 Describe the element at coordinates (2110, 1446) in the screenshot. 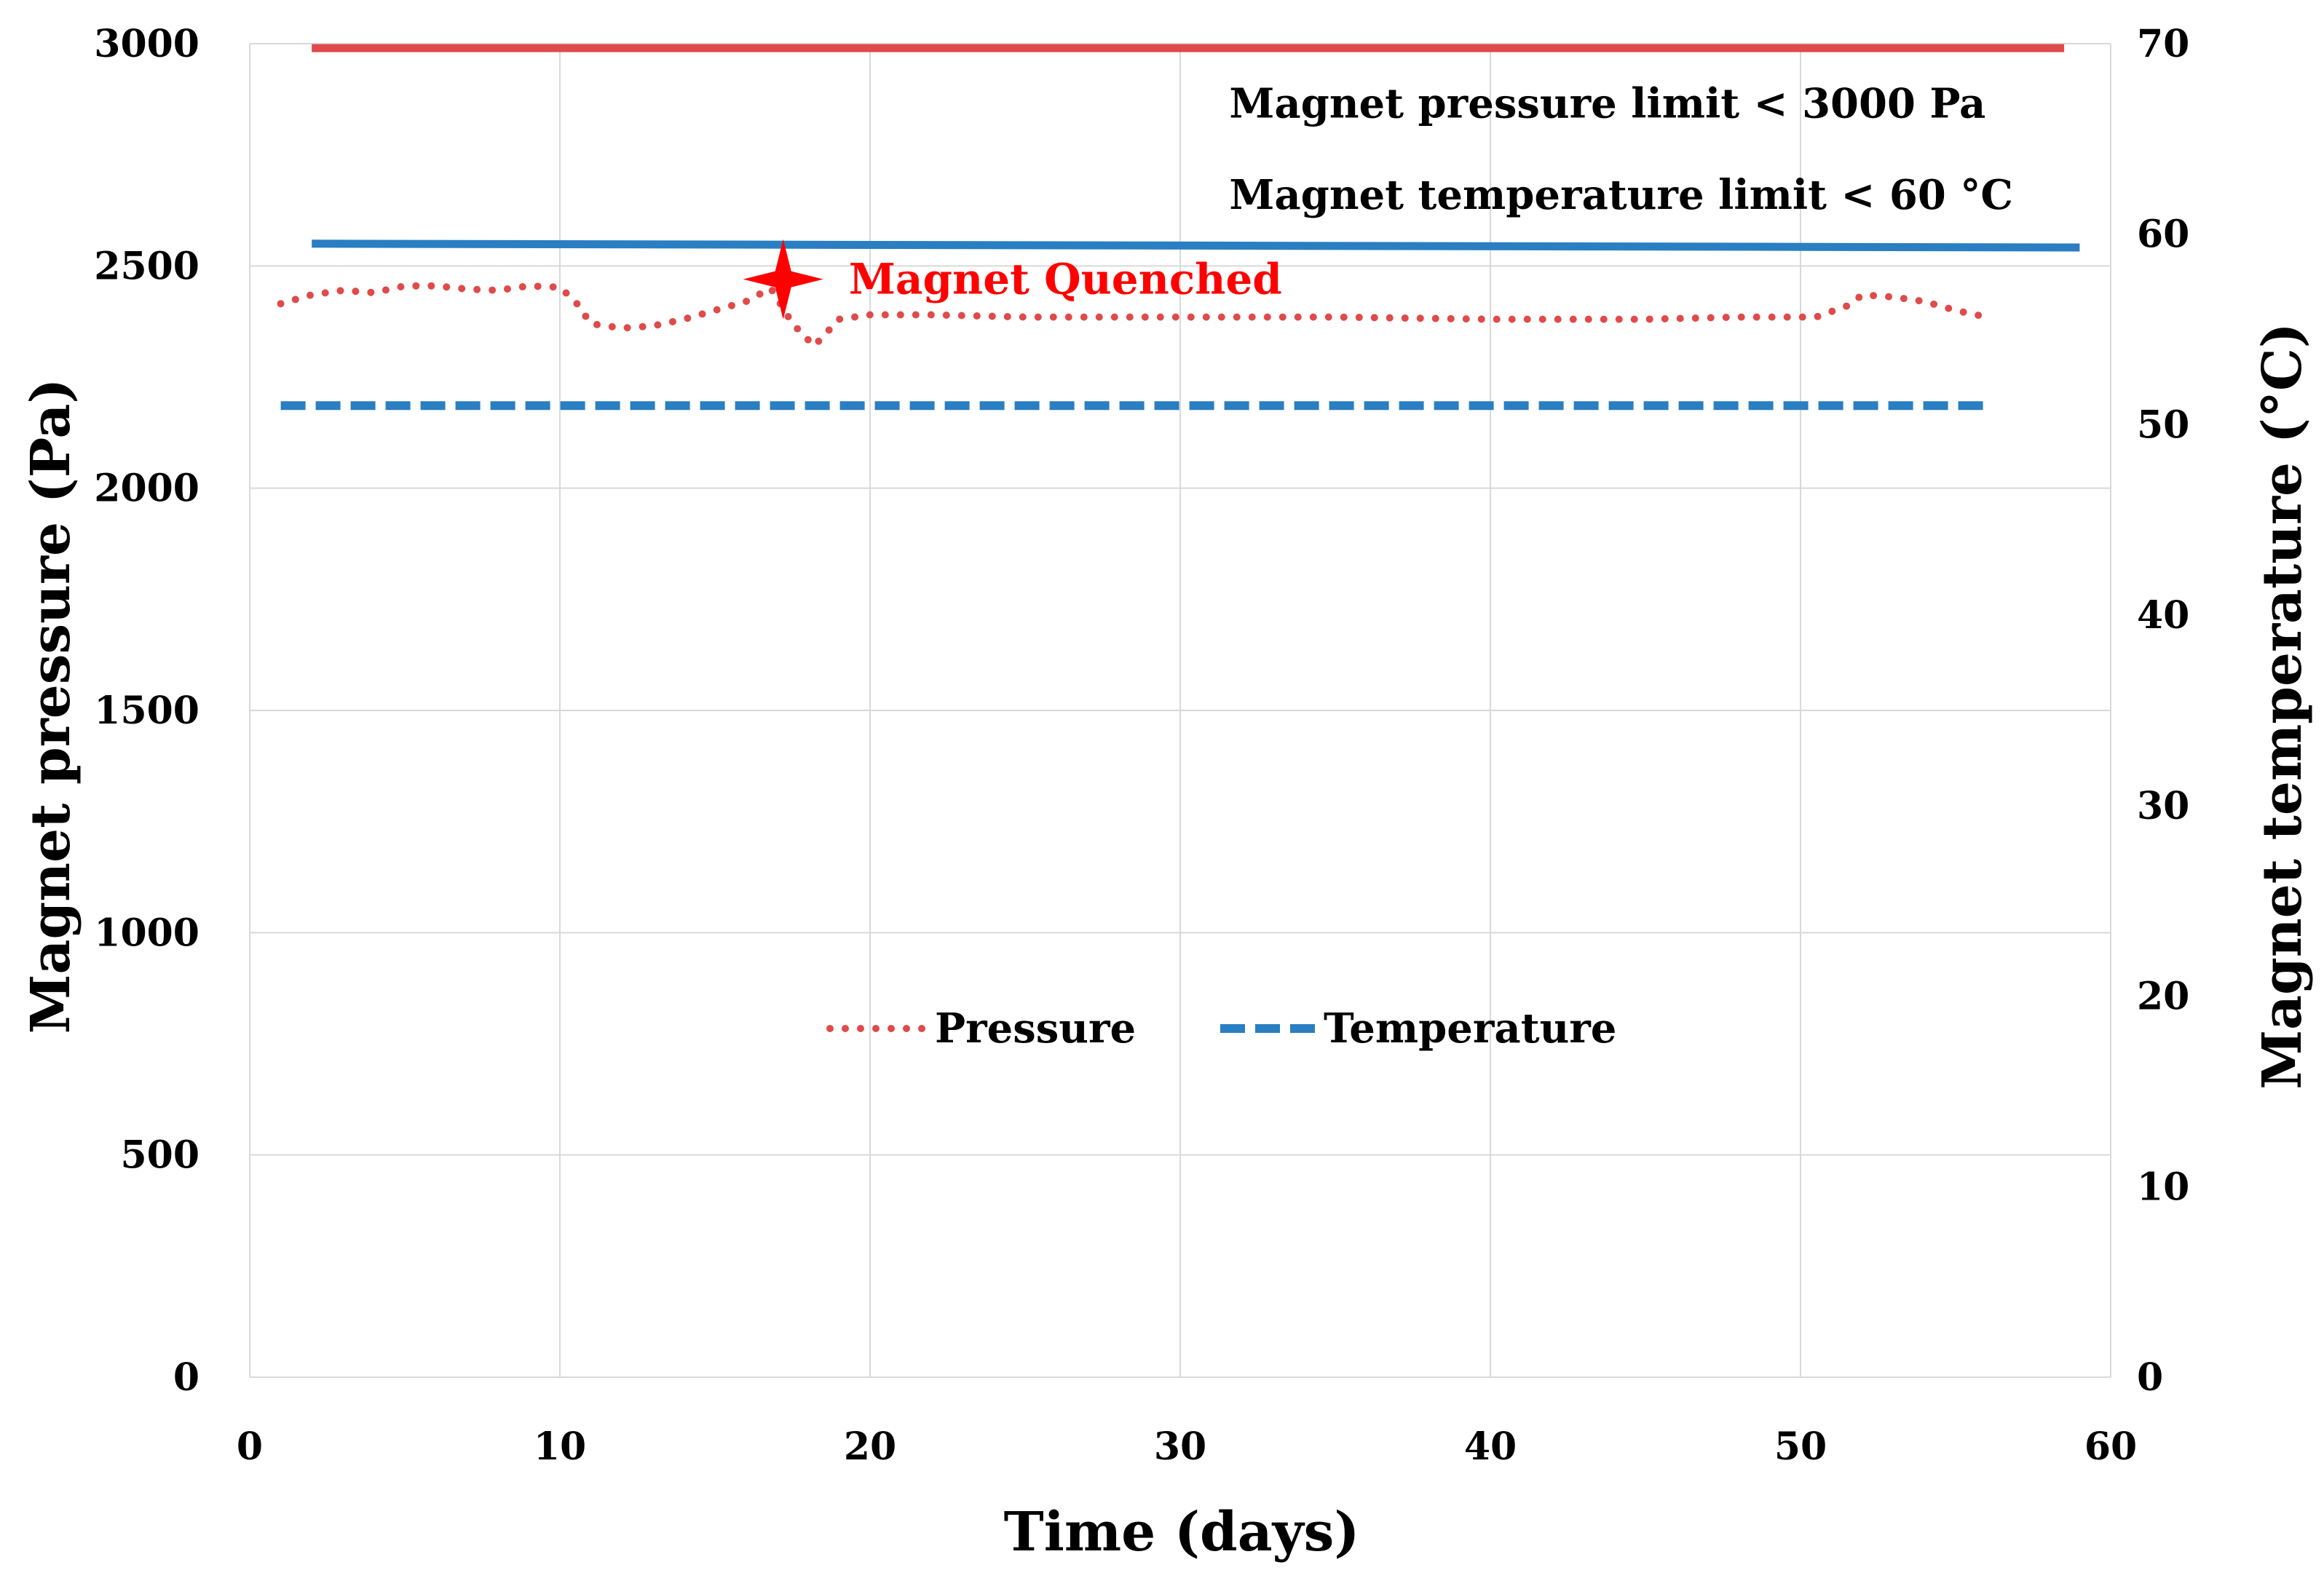

I see `x-tick-label: 60` at that location.